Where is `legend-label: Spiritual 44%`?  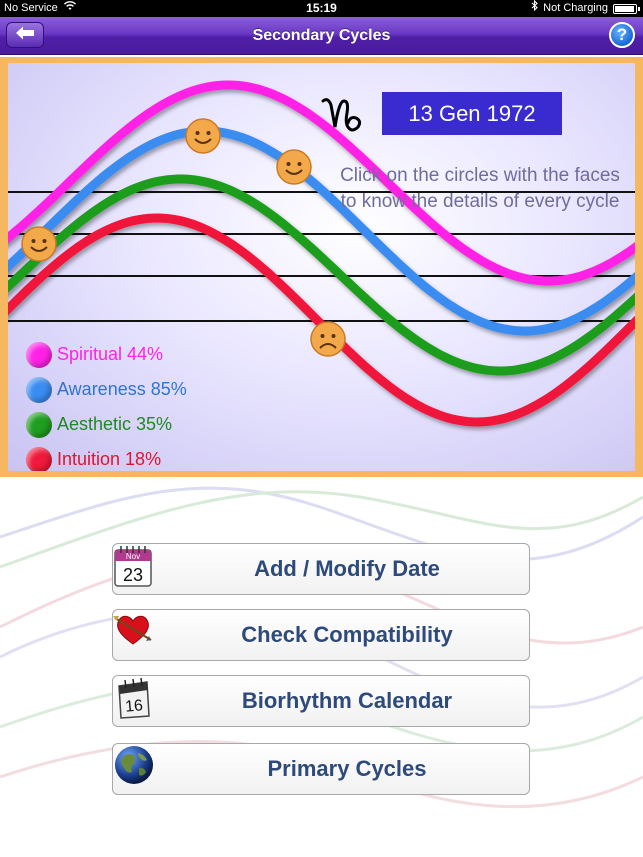 legend-label: Spiritual 44% is located at coordinates (110, 354).